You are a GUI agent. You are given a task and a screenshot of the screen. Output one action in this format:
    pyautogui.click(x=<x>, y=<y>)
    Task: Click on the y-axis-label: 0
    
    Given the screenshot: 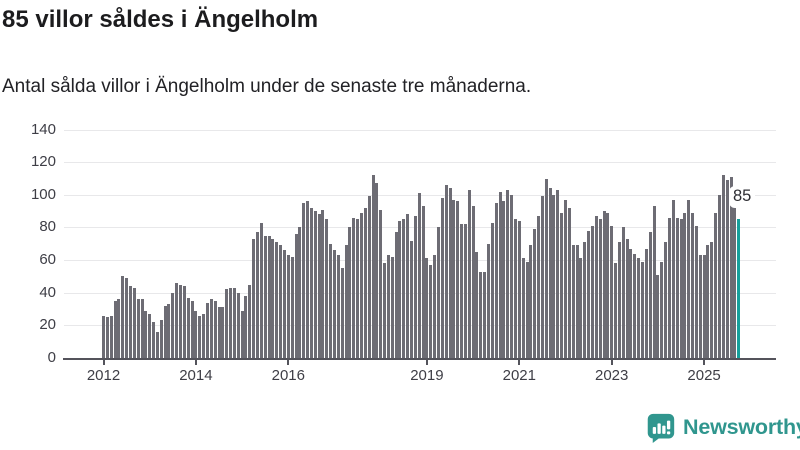 What is the action you would take?
    pyautogui.click(x=51, y=357)
    